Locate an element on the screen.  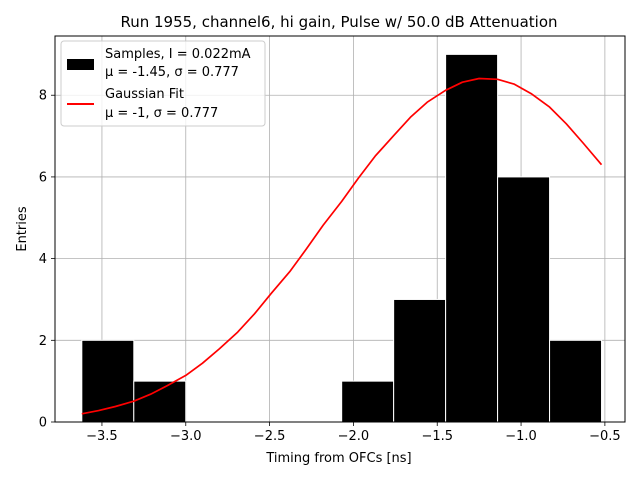
legend-histogram-stats: μ = -1.45, σ = 0.777 is located at coordinates (172, 72).